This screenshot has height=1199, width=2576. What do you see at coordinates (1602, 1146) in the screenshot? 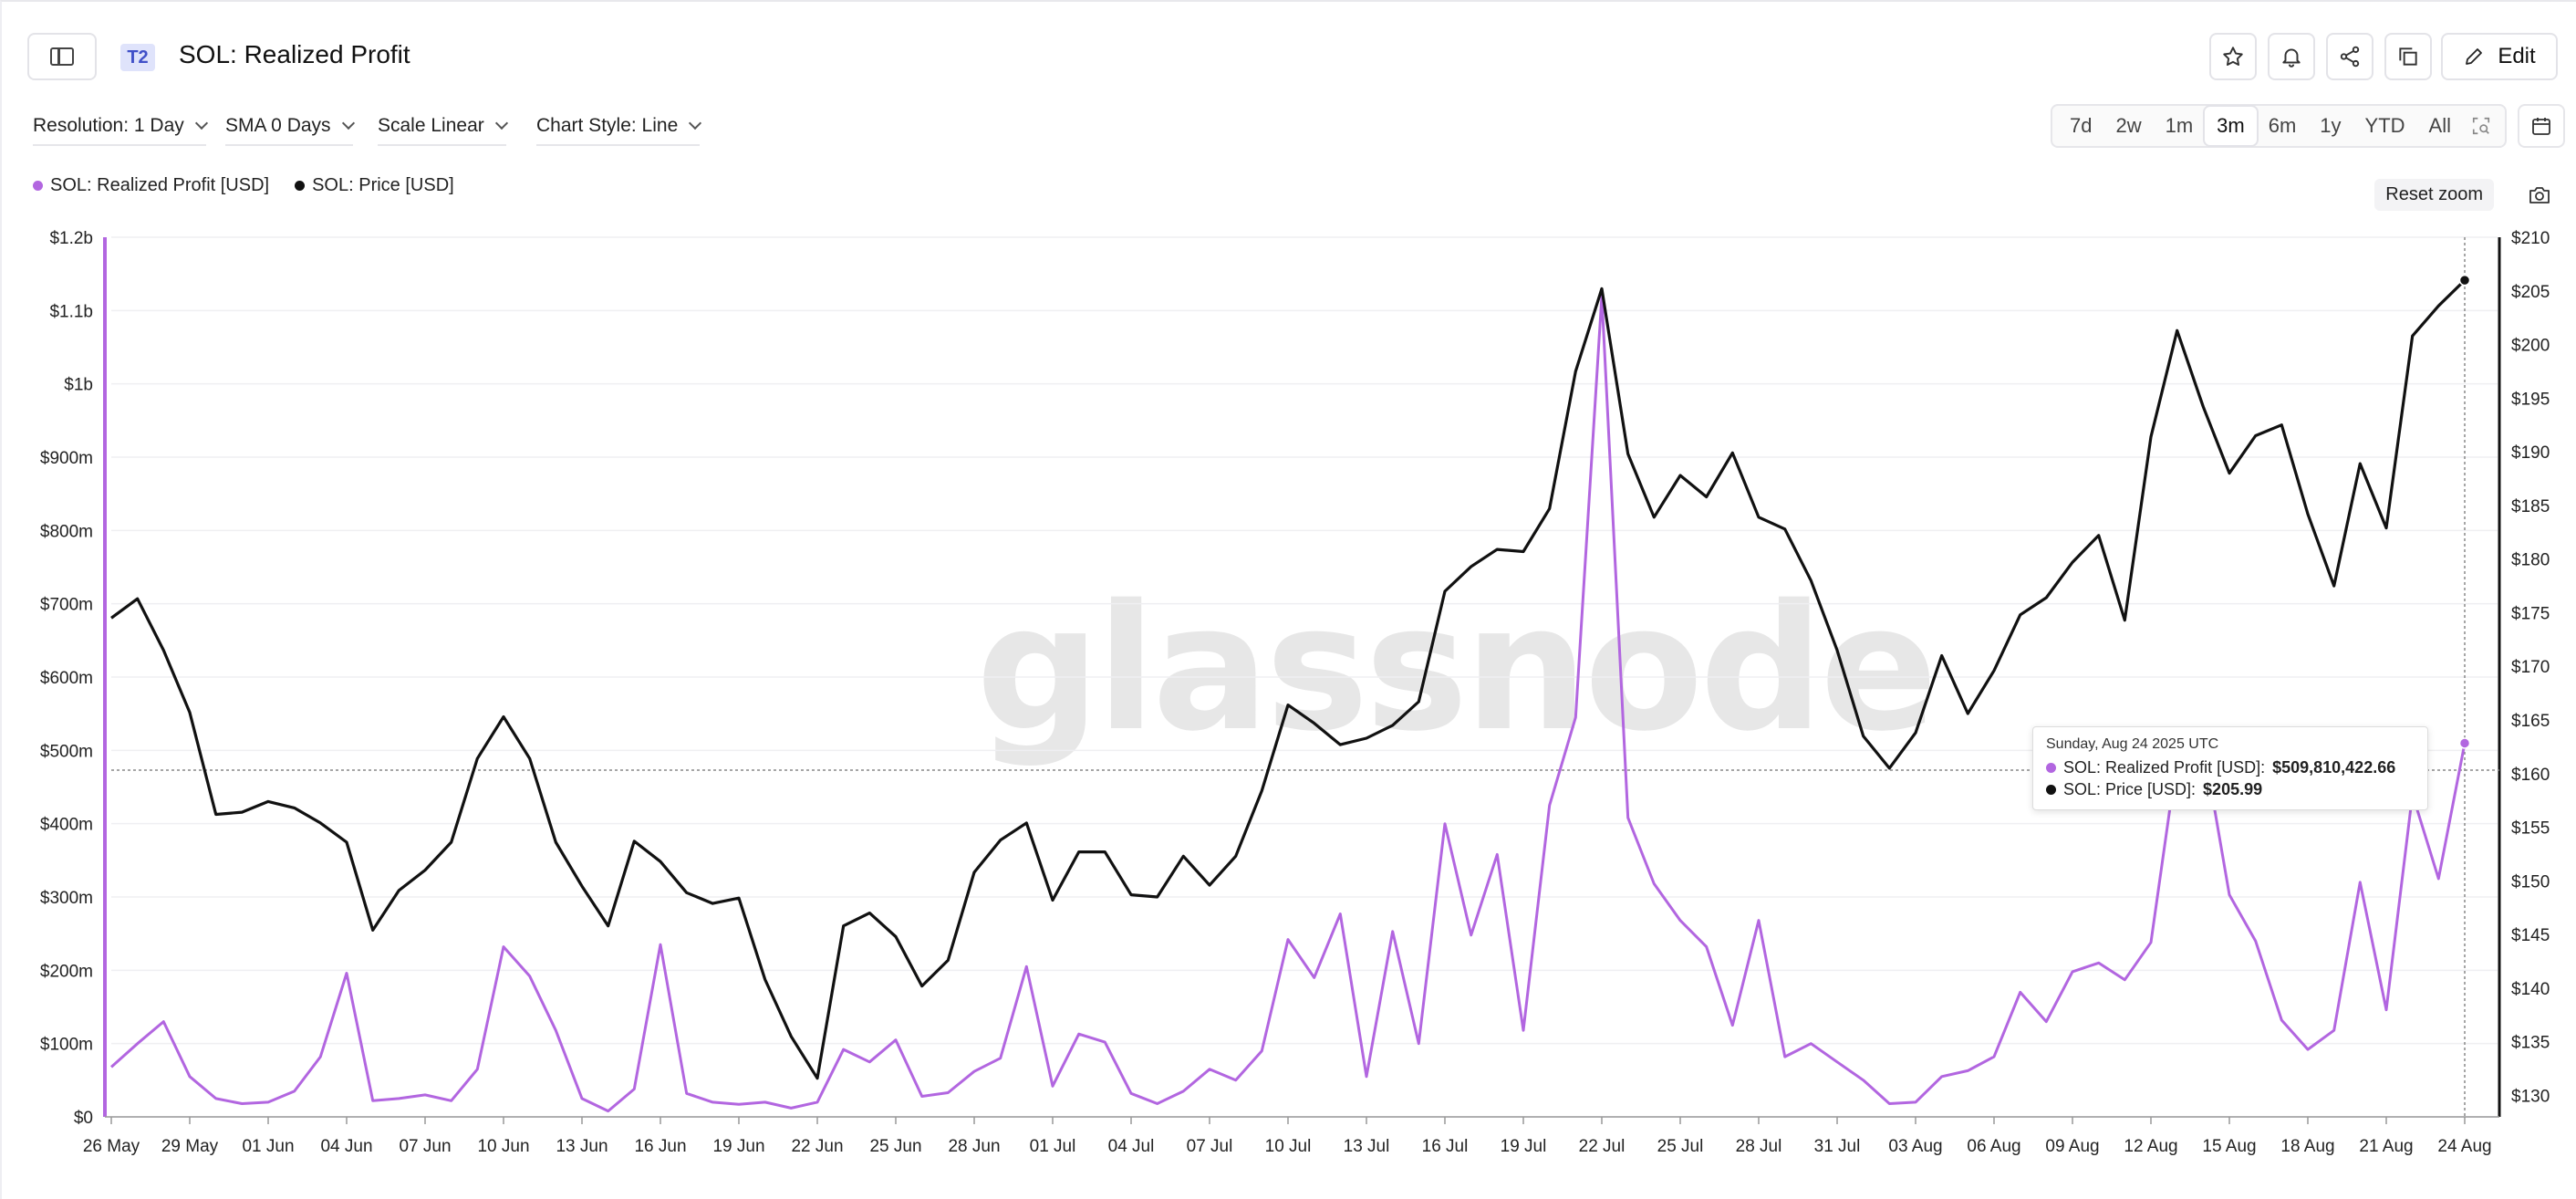
I see `x-tick-label: 22 Jul` at bounding box center [1602, 1146].